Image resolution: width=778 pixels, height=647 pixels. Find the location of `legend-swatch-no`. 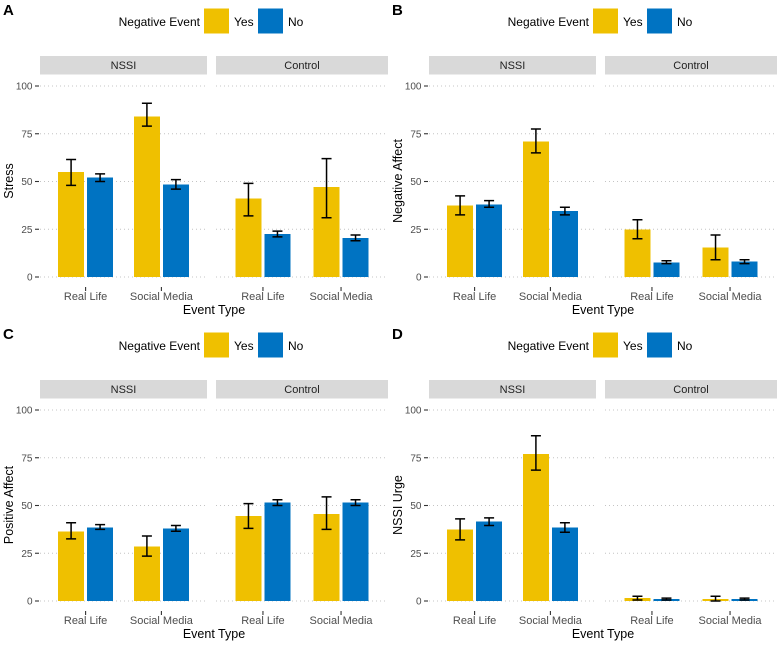

legend-swatch-no is located at coordinates (659, 344).